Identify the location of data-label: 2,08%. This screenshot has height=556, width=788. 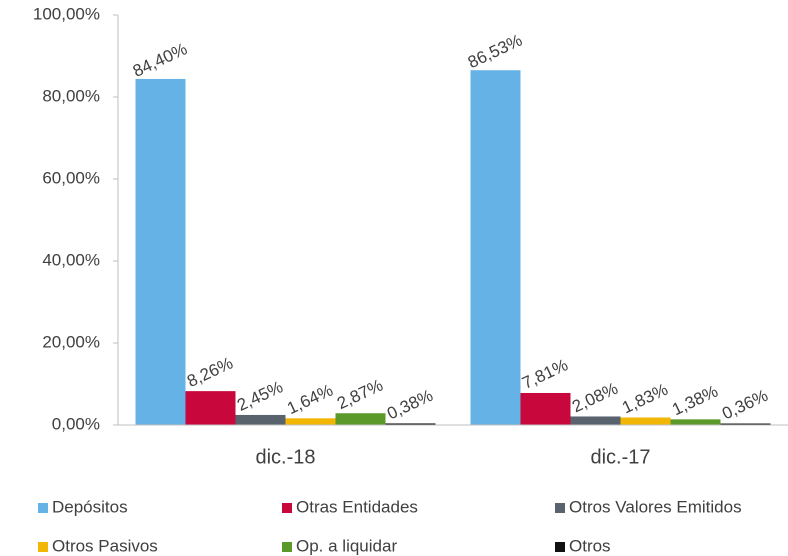
(595, 398).